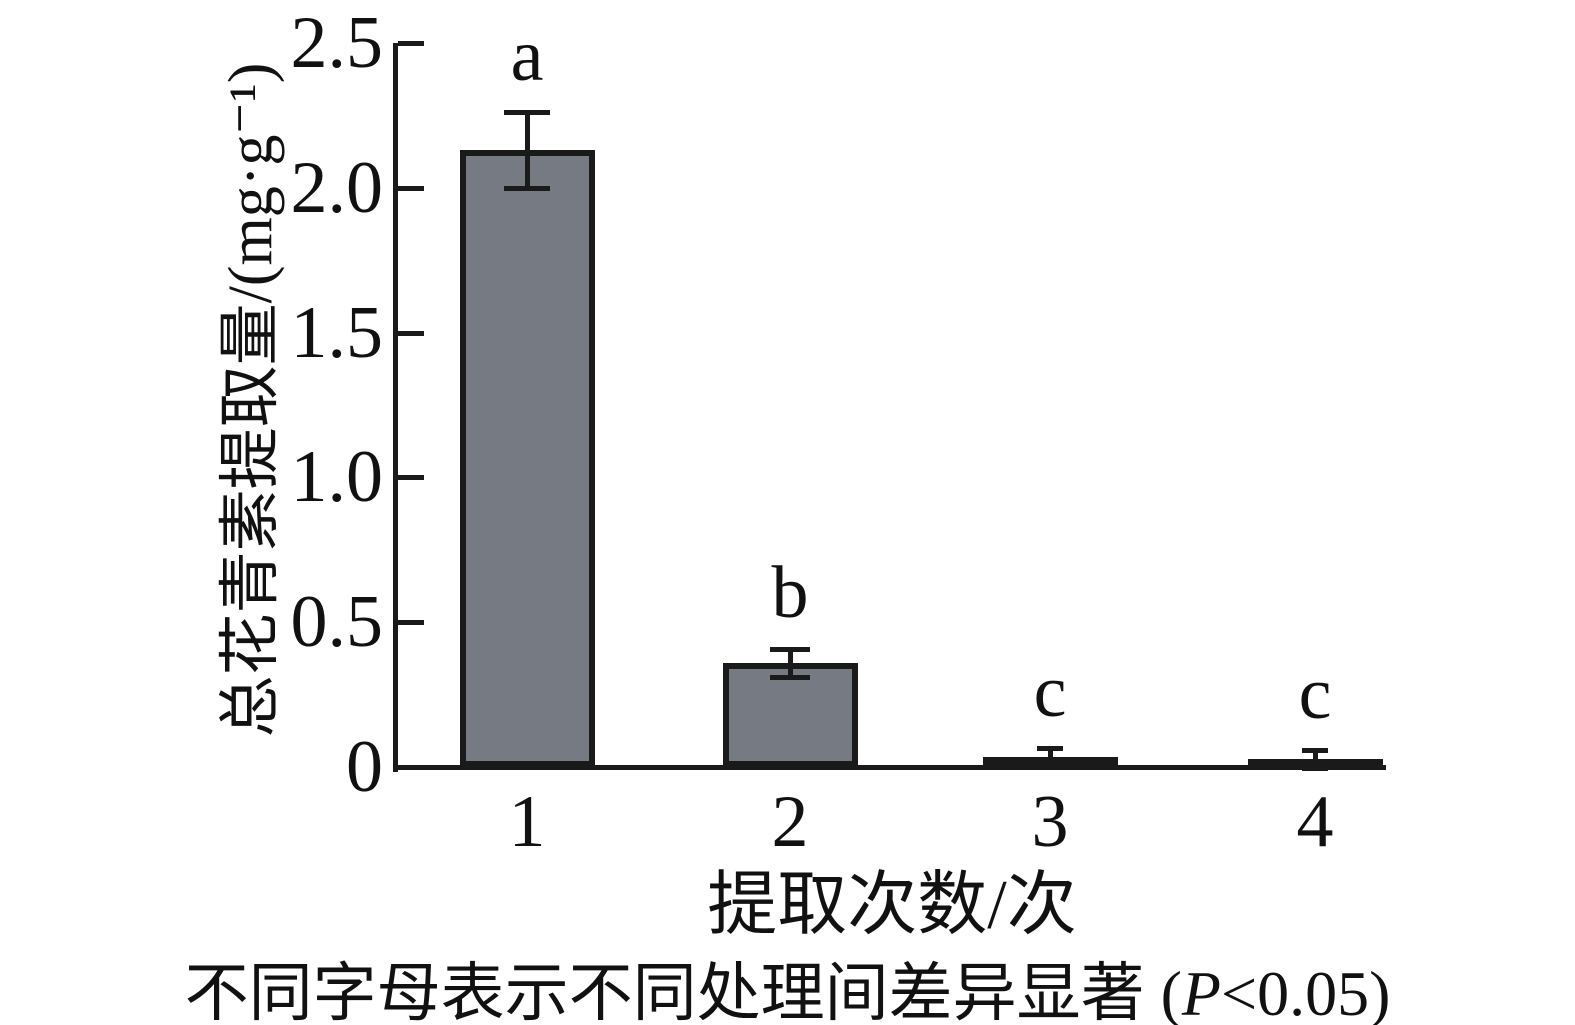 The image size is (1575, 1025). I want to click on figure-caption: 不同字母表示不同处理间差异显著 (P<0.05), so click(787, 983).